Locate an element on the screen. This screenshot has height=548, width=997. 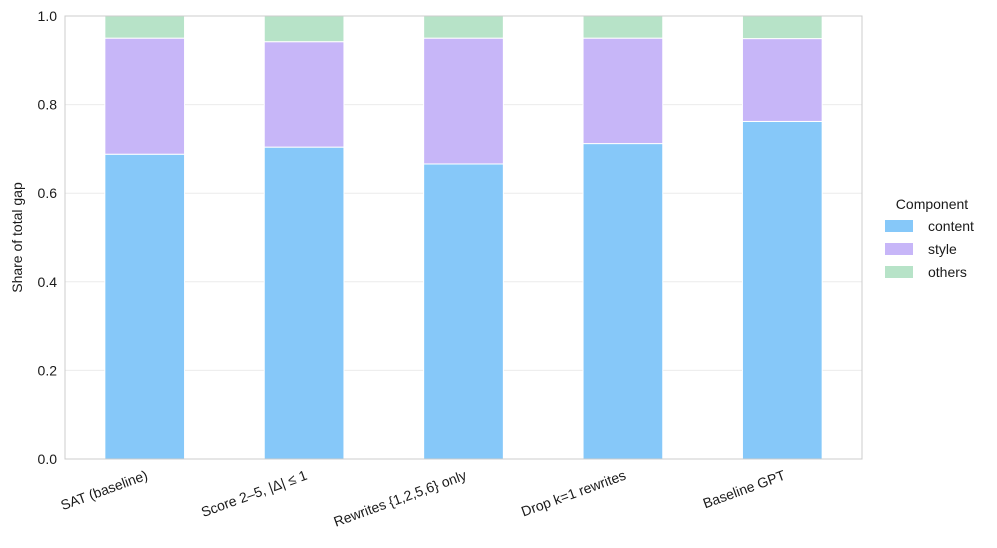
legend-swatch-style is located at coordinates (899, 249).